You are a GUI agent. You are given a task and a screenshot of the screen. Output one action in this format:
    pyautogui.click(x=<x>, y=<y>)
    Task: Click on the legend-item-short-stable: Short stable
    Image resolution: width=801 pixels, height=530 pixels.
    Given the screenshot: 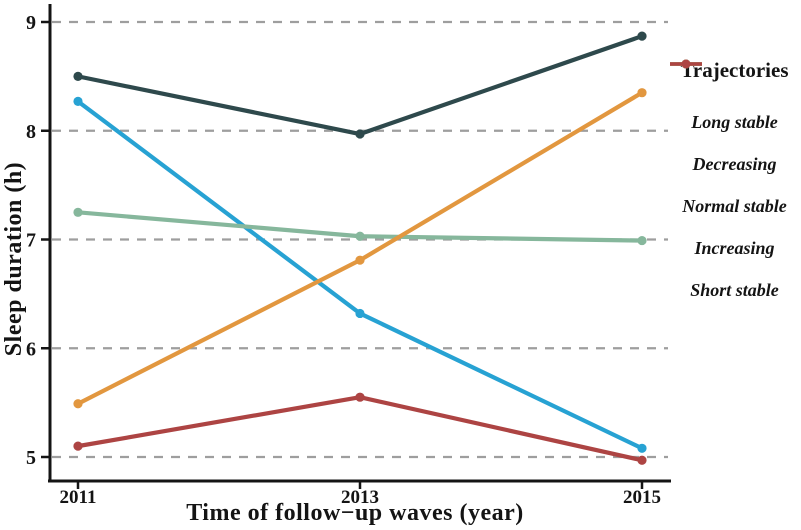 What is the action you would take?
    pyautogui.click(x=724, y=180)
    